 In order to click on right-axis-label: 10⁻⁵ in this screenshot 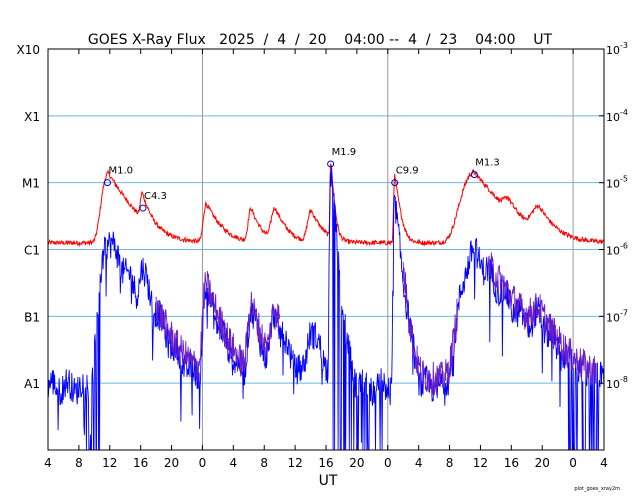, I will do `click(617, 183)`.